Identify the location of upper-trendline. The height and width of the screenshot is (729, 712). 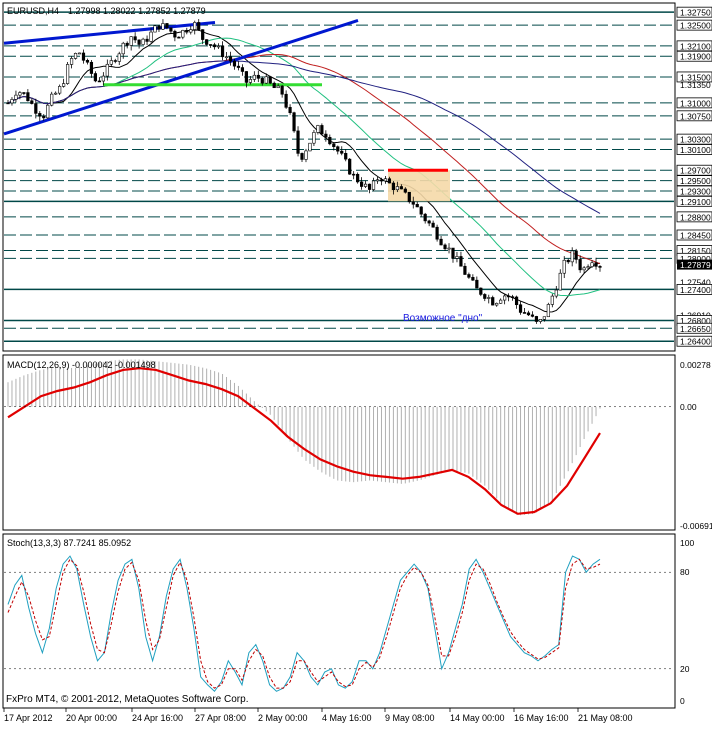
(109, 33).